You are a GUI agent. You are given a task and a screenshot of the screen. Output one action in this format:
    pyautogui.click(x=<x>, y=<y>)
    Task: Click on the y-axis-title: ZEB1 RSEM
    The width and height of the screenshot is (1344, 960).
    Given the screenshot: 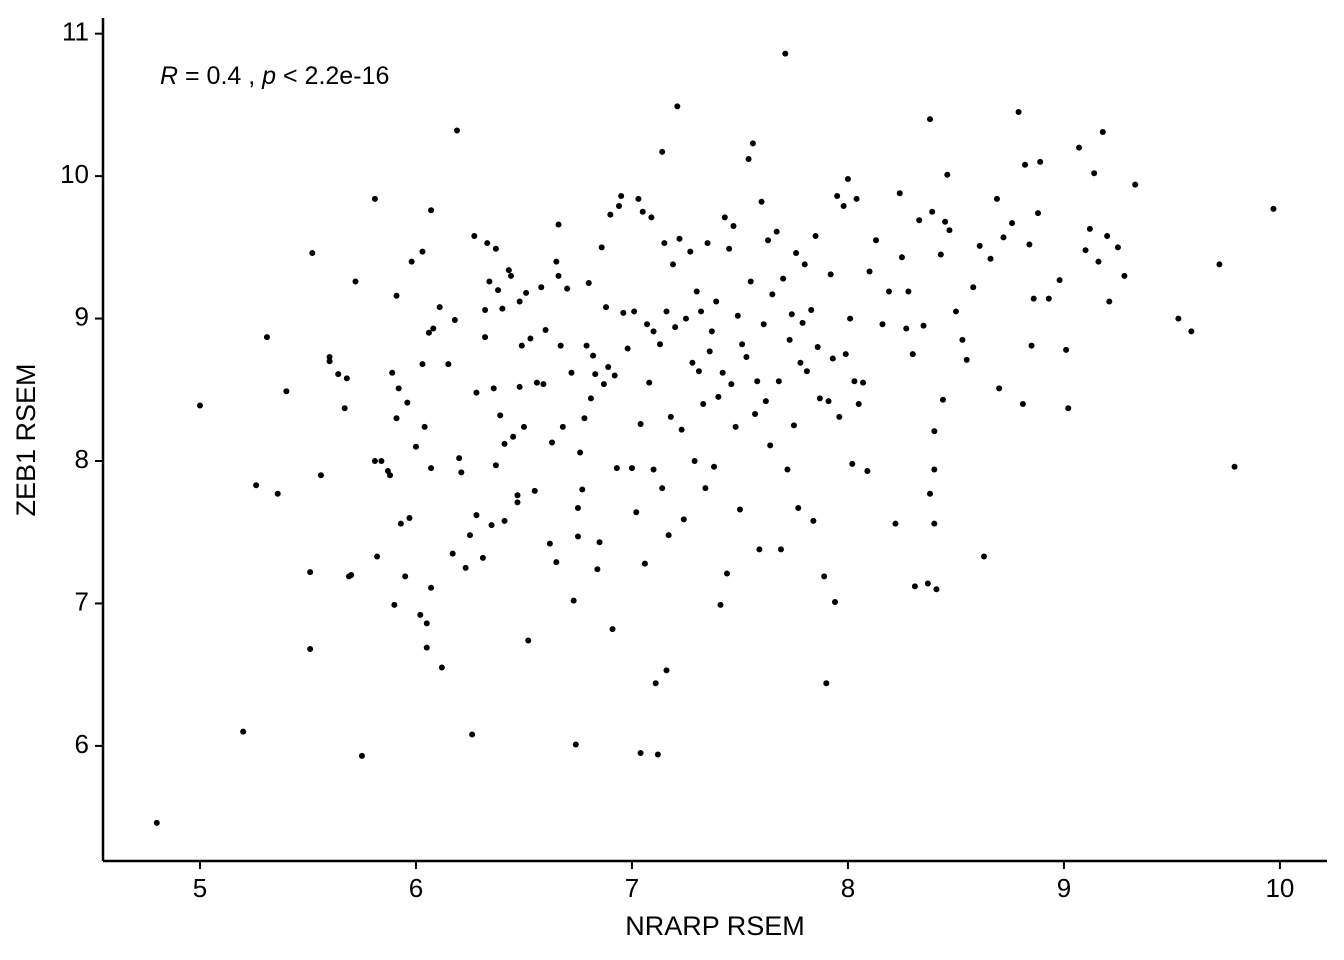 What is the action you would take?
    pyautogui.click(x=26, y=439)
    